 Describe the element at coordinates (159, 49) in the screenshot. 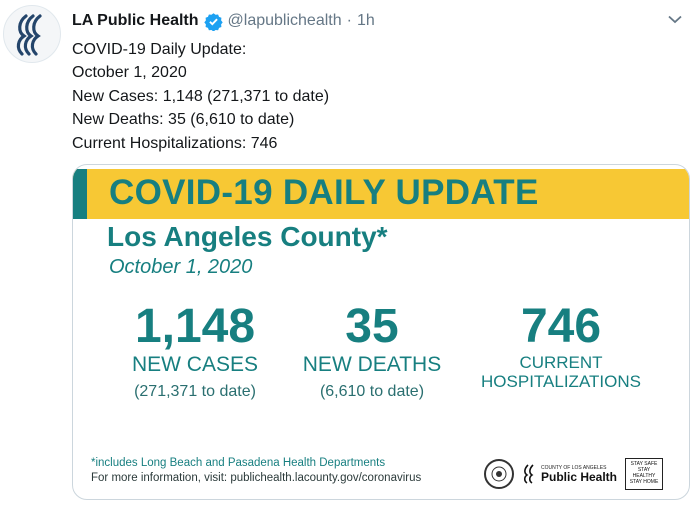

I see `tweet-line: COVID-19 Daily Update:` at that location.